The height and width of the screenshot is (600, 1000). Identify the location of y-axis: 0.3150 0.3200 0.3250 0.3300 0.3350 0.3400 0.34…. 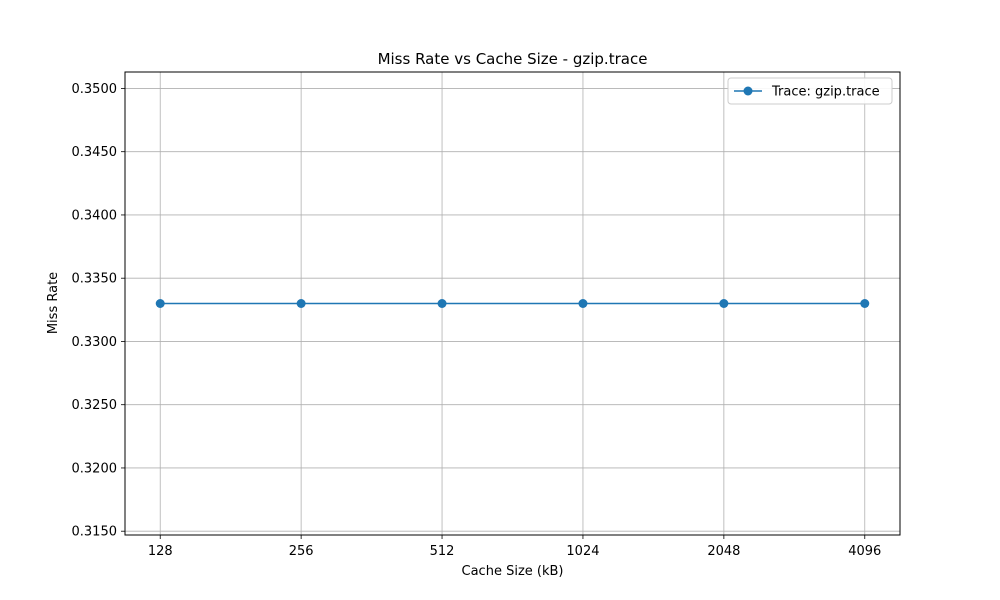
(98, 311).